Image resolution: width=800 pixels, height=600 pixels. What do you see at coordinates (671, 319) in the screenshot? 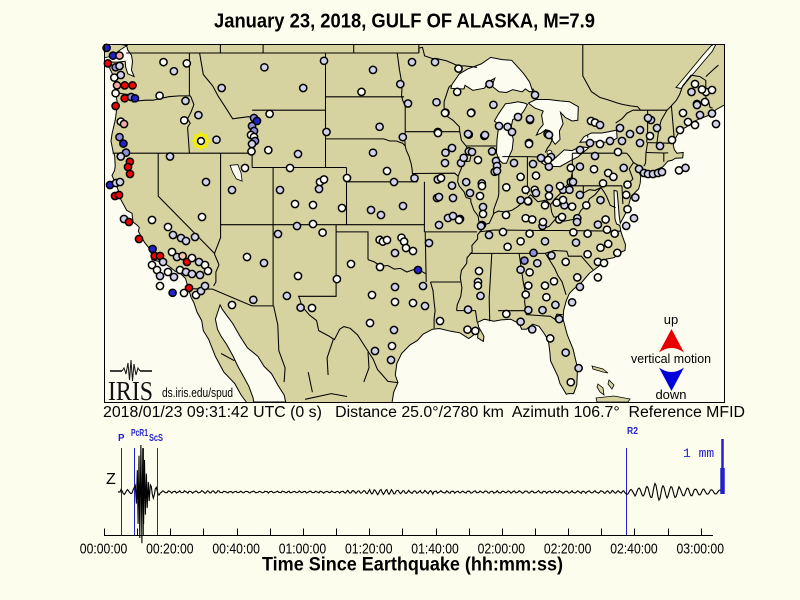
I see `svg-text: up` at bounding box center [671, 319].